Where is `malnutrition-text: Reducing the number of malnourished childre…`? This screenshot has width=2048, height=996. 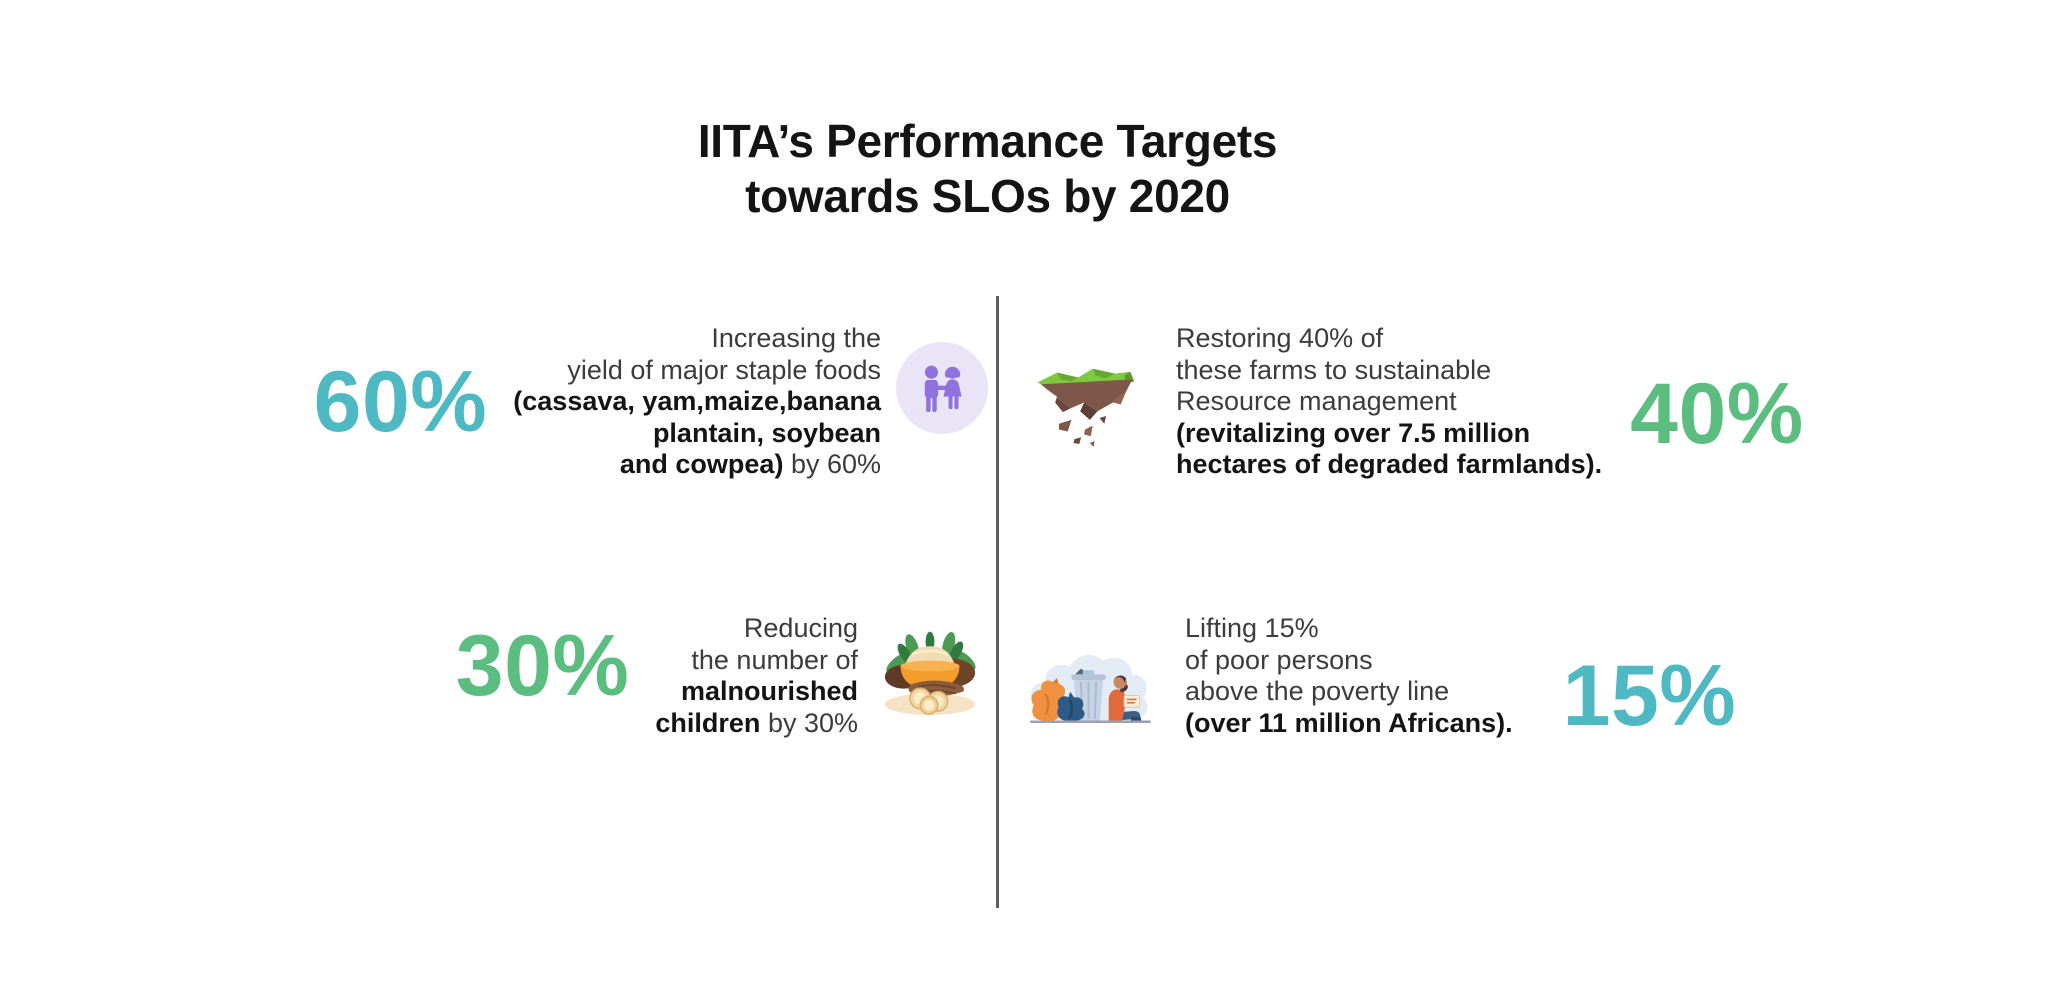
malnutrition-text: Reducing the number of malnourished childre… is located at coordinates (756, 675).